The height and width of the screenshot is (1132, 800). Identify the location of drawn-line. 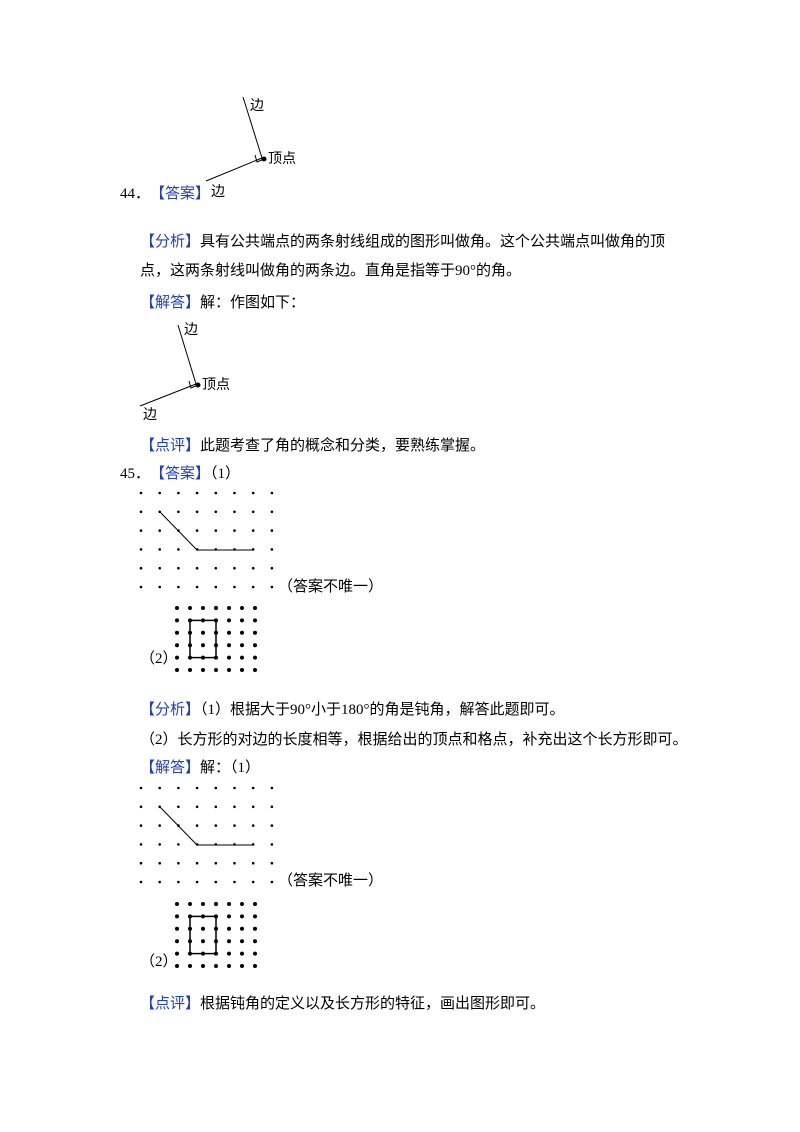
(203, 639).